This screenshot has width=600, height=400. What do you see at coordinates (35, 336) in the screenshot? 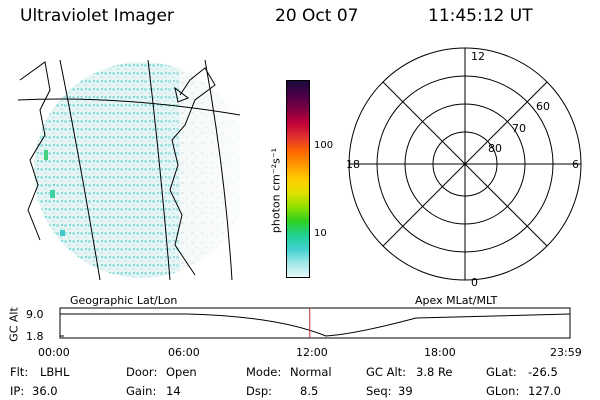
I see `timeline-y-low: 1.8` at bounding box center [35, 336].